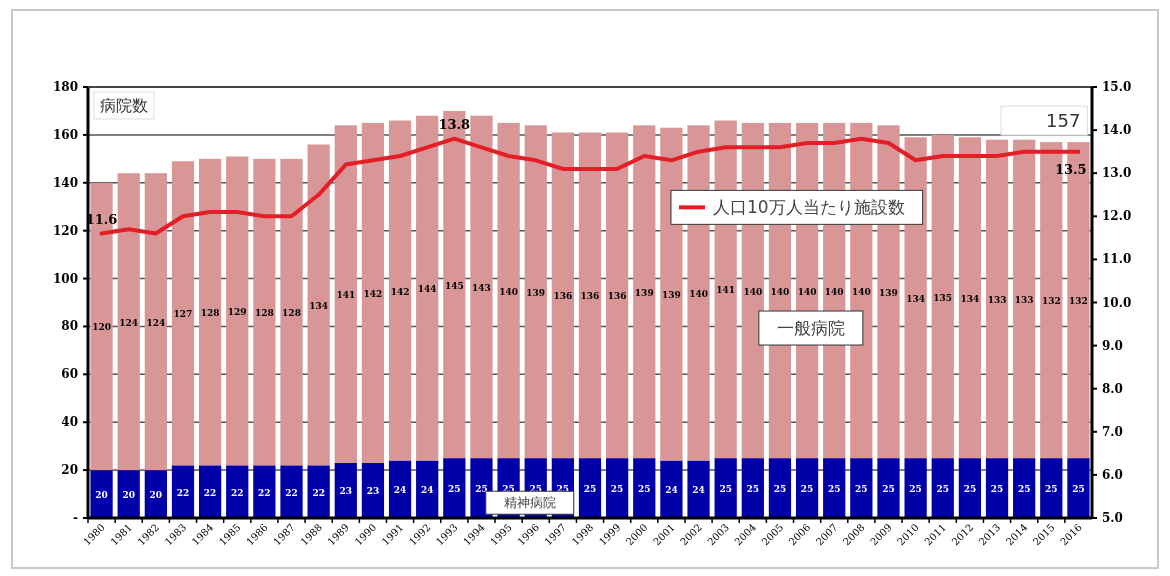 The width and height of the screenshot is (1170, 576). What do you see at coordinates (1112, 388) in the screenshot?
I see `y2-tick-label: 8.0` at bounding box center [1112, 388].